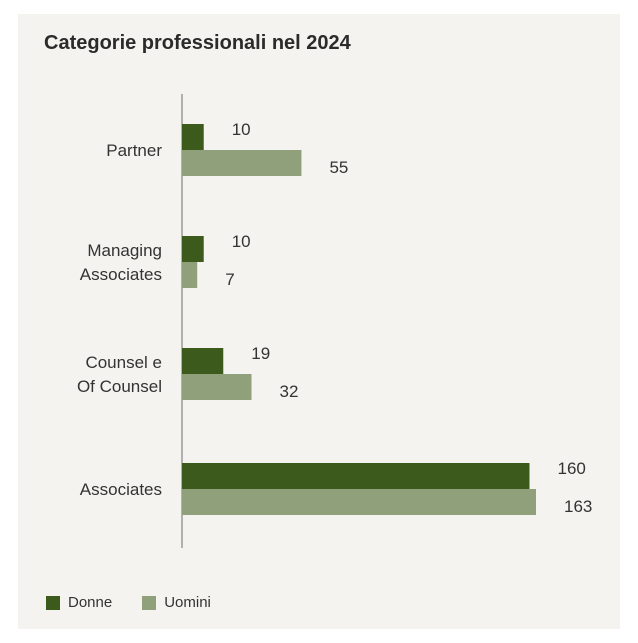  I want to click on data-label: 55, so click(338, 167).